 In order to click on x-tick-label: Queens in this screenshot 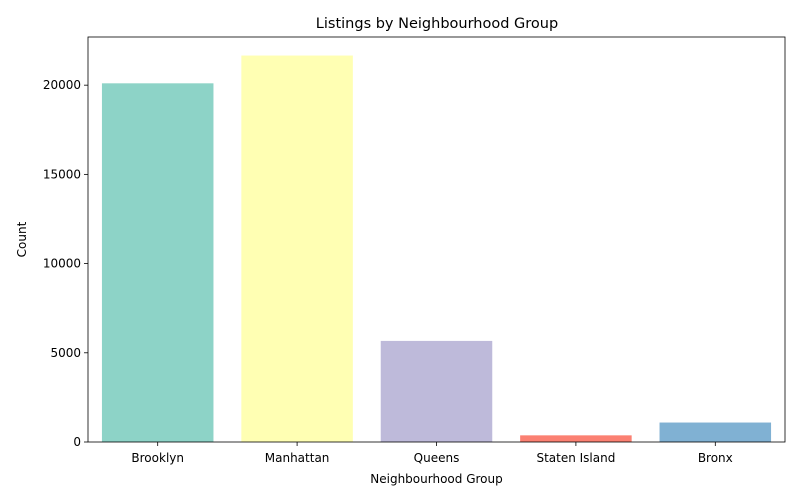, I will do `click(437, 458)`.